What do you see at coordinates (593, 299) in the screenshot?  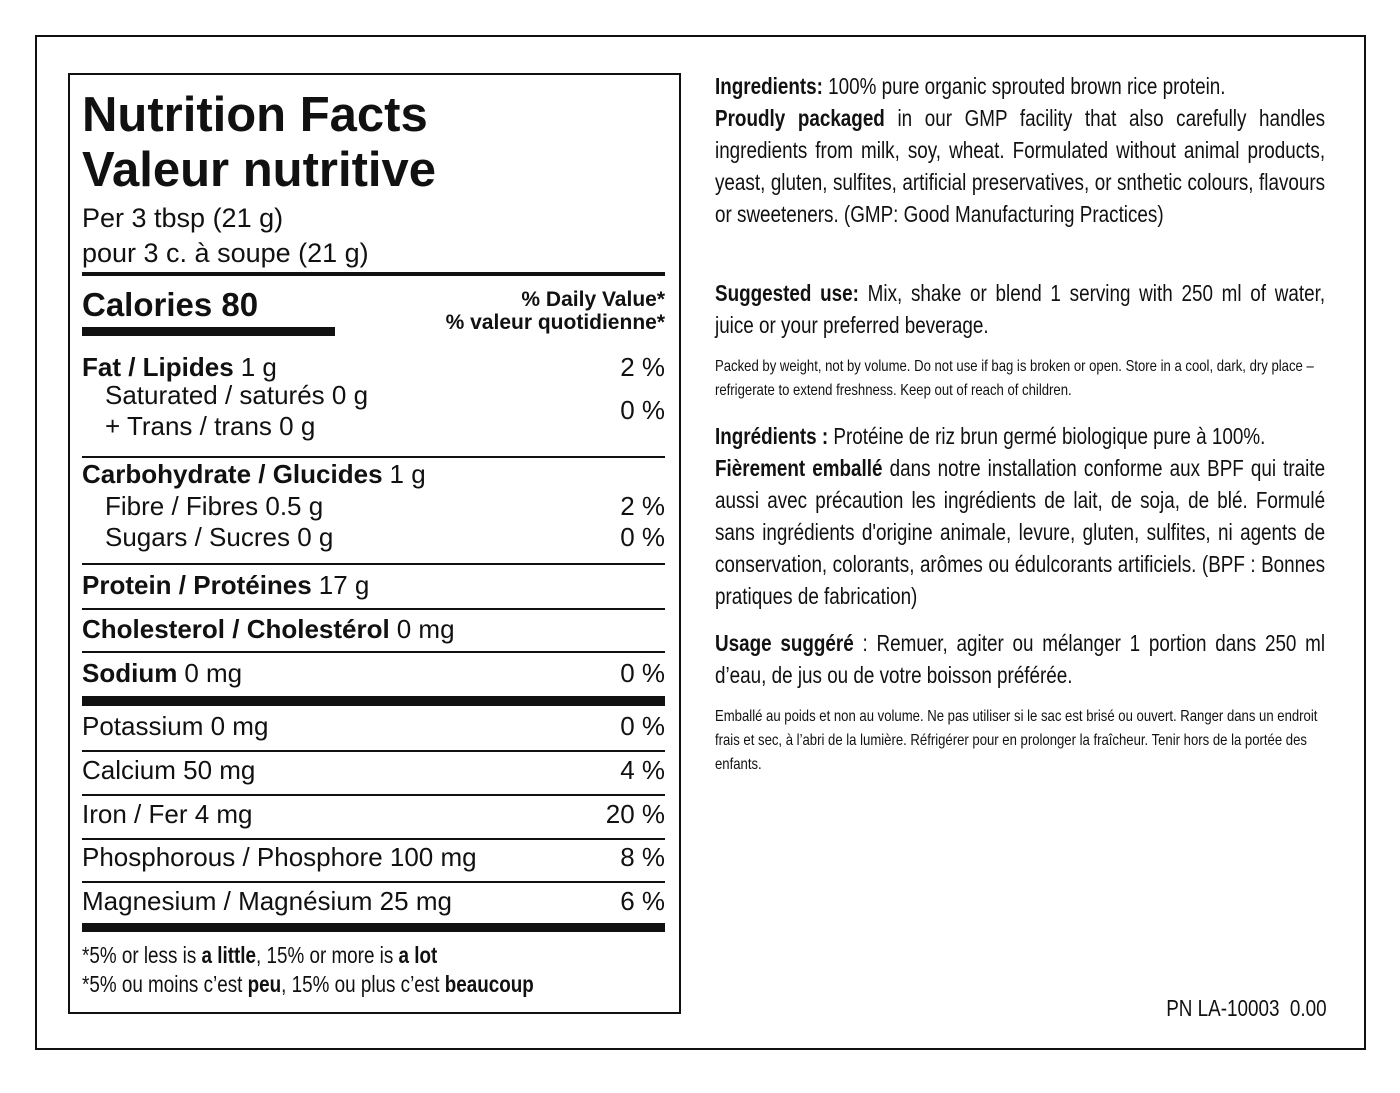 I see `dv-header-en: % Daily Value*` at bounding box center [593, 299].